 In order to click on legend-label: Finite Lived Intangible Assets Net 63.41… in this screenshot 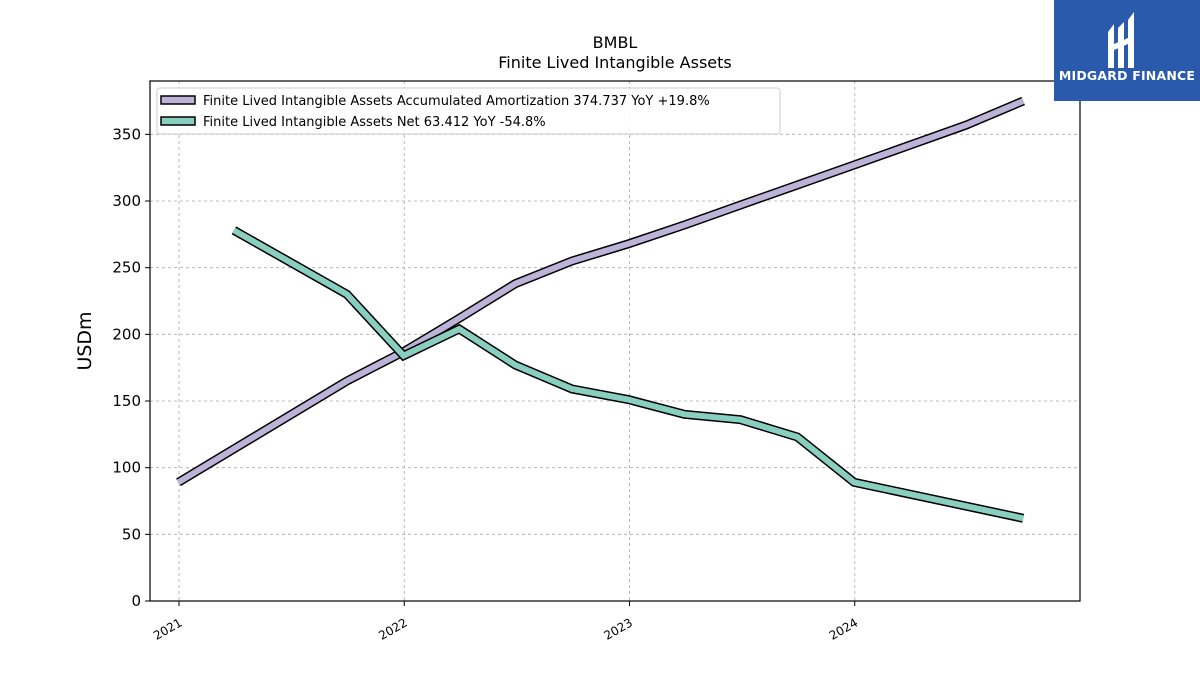, I will do `click(374, 122)`.